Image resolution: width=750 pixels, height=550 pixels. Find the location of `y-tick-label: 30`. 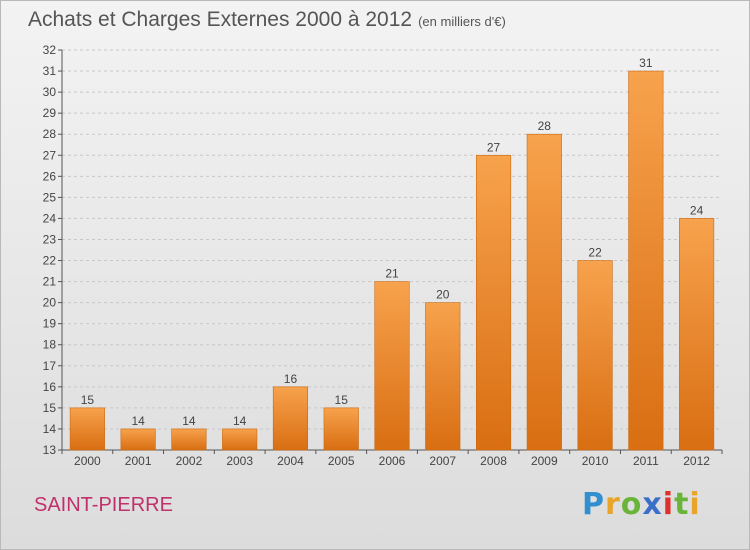

y-tick-label: 30 is located at coordinates (50, 92).